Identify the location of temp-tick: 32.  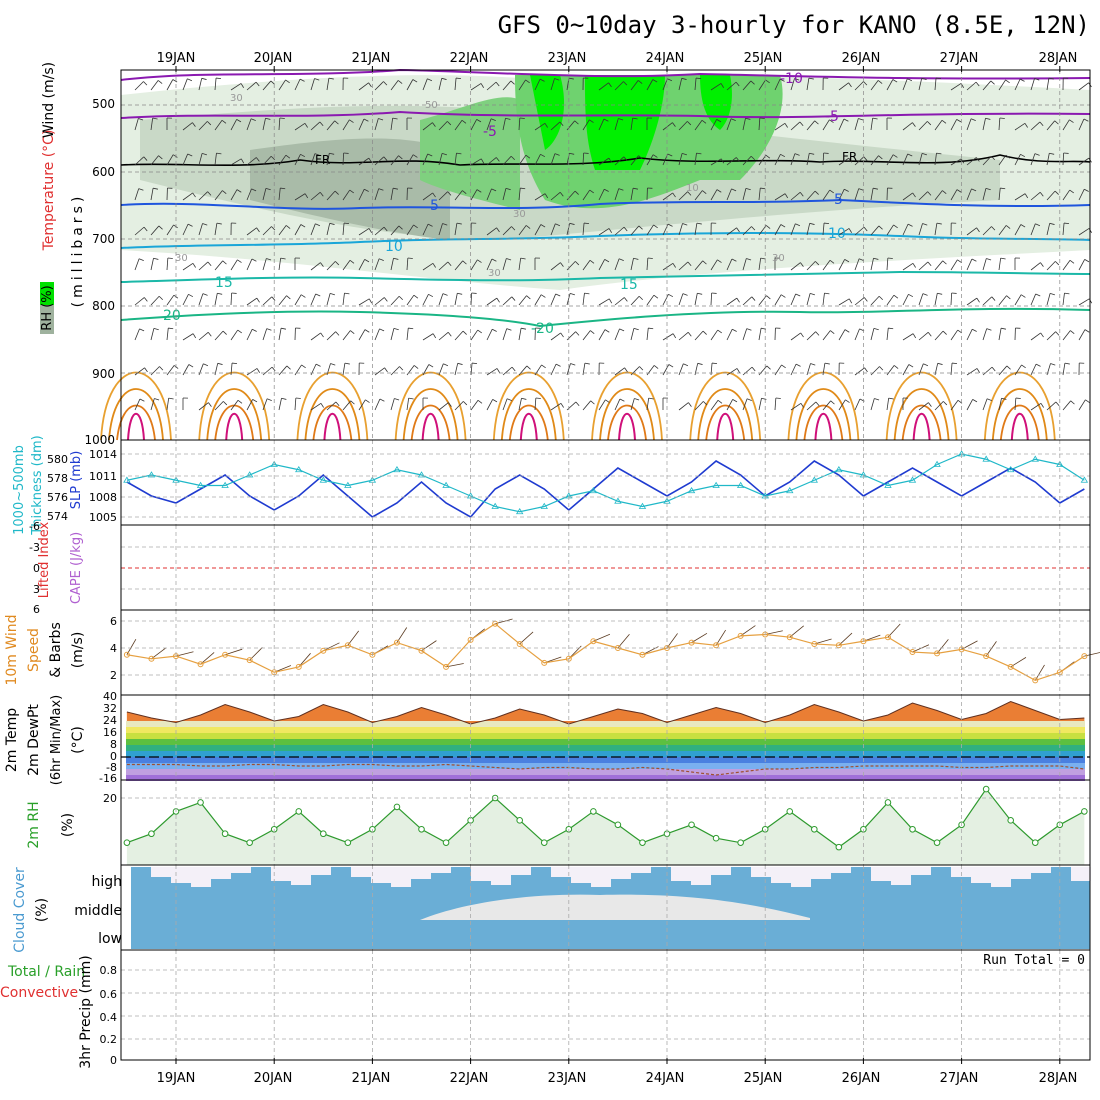
(110, 708).